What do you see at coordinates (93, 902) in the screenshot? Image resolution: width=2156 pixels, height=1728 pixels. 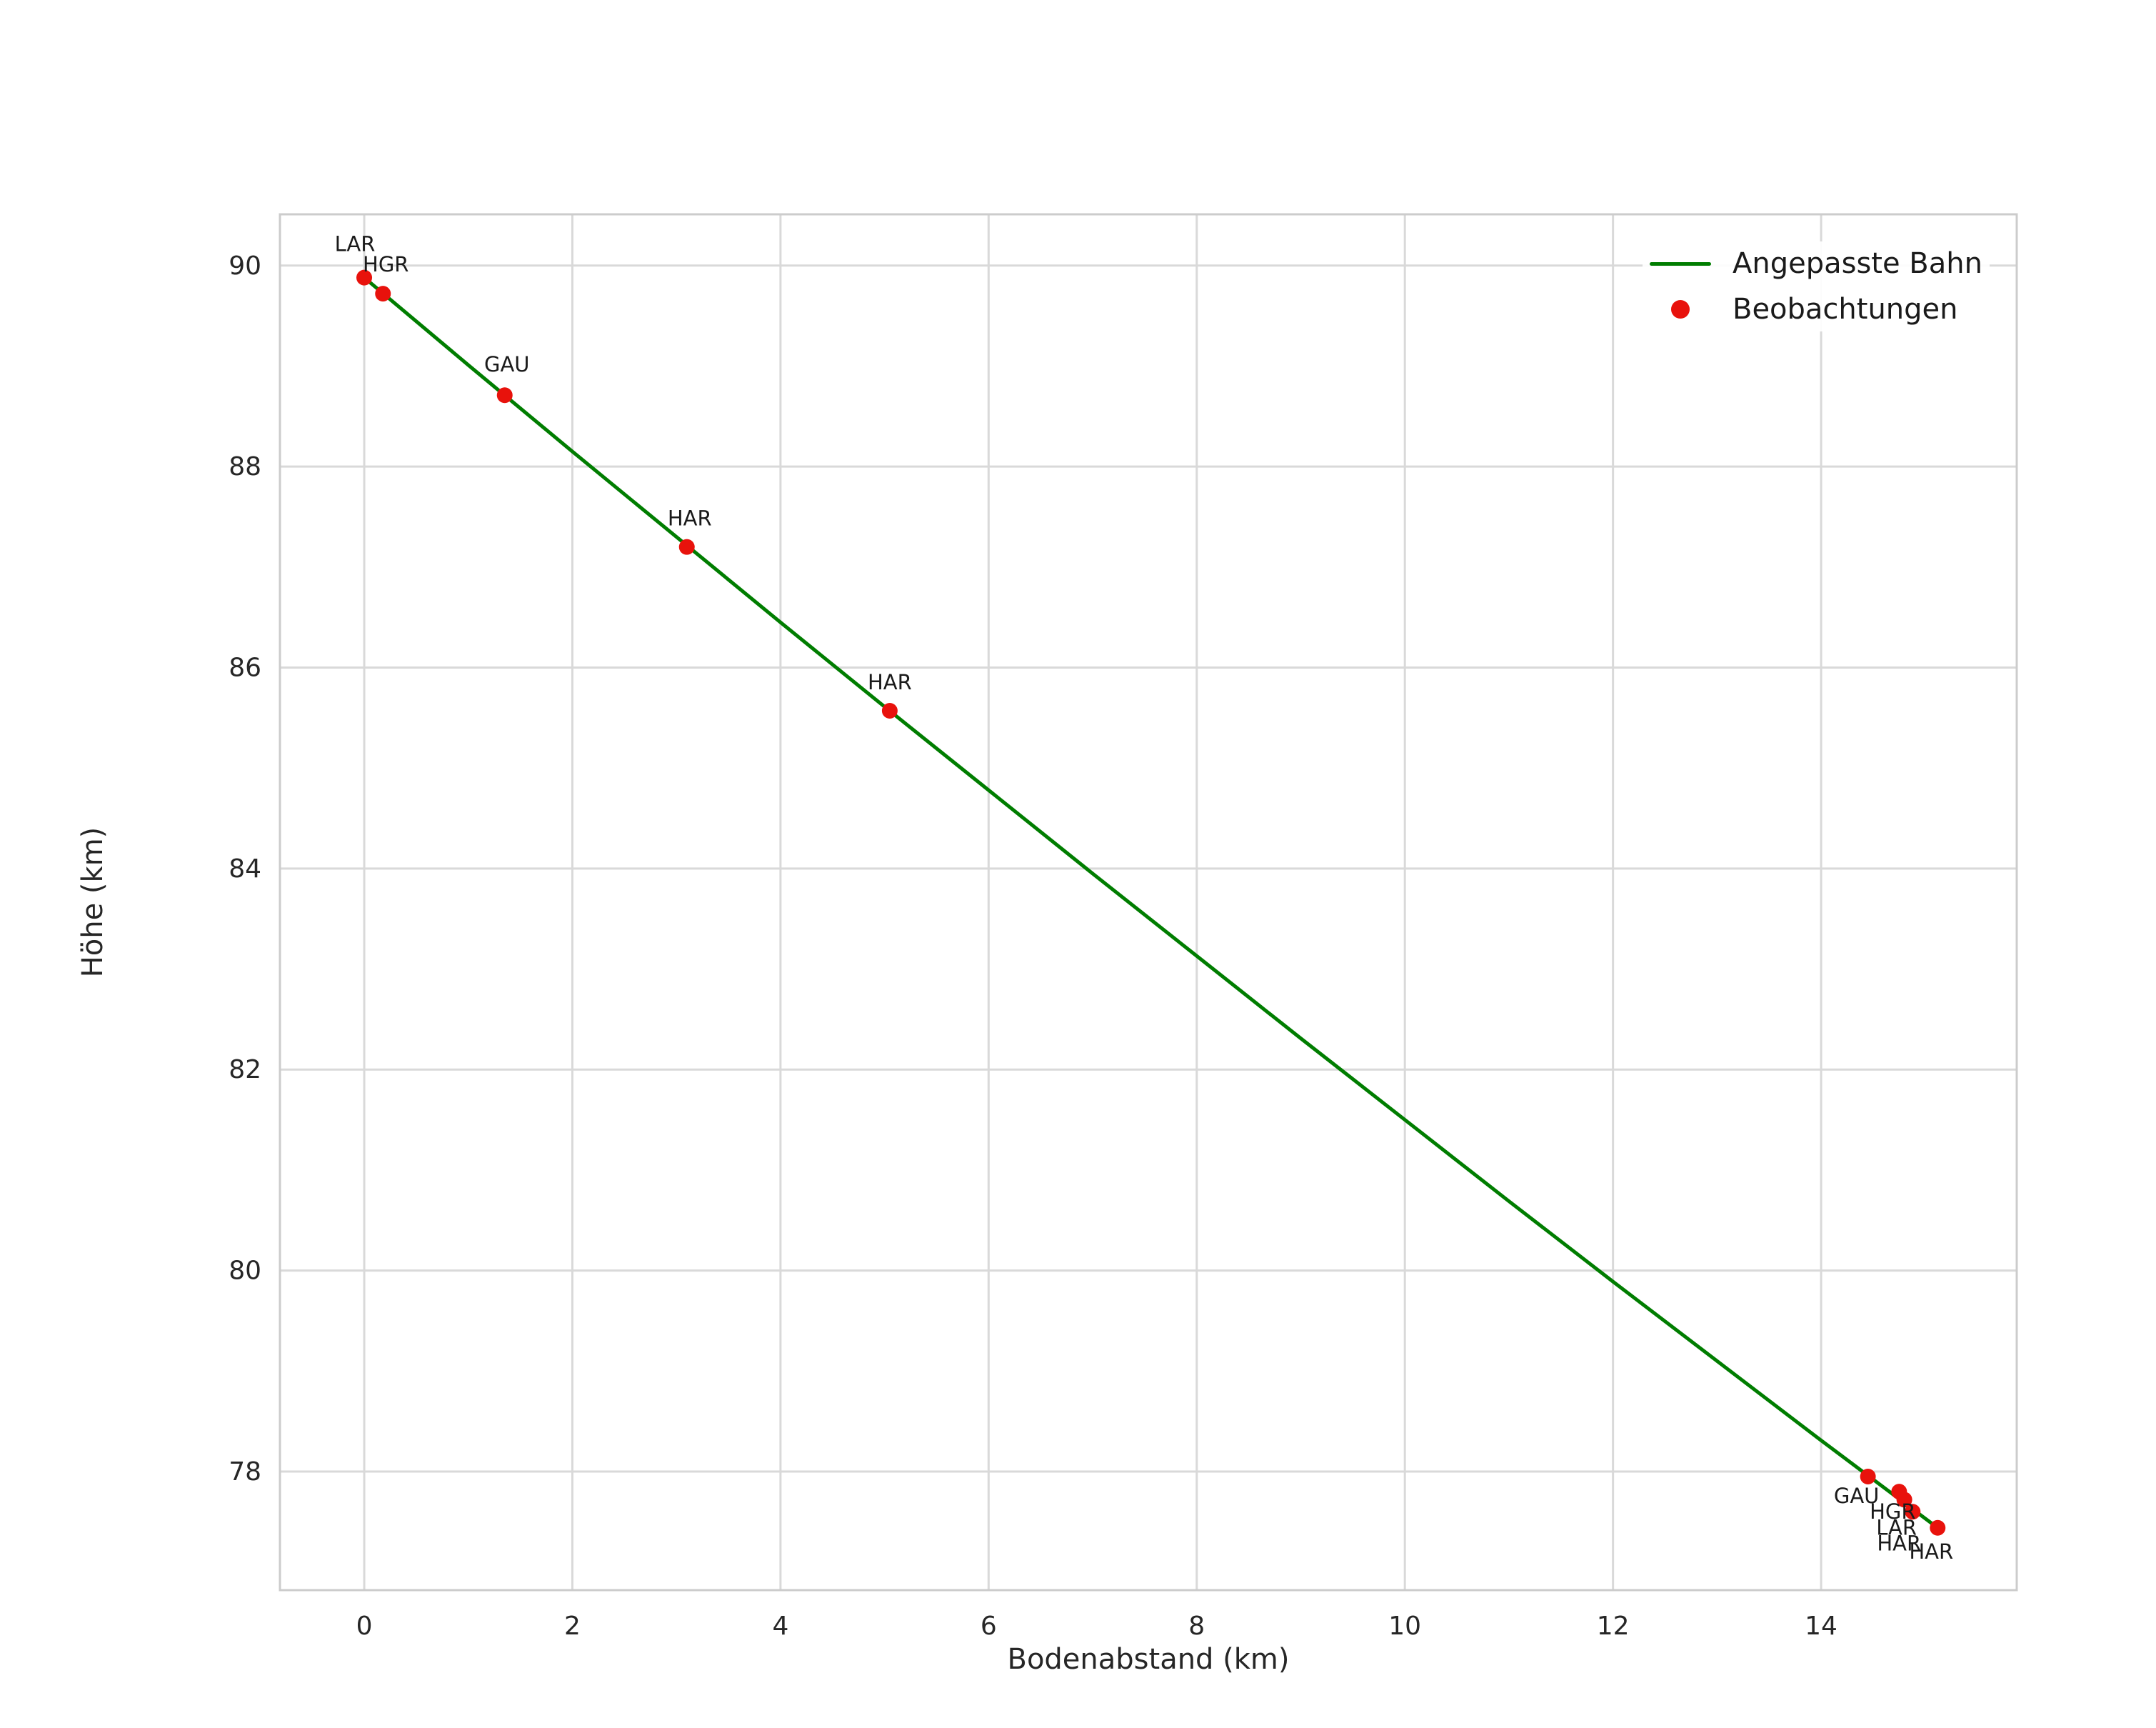 I see `y-axis-label: Höhe (km)` at bounding box center [93, 902].